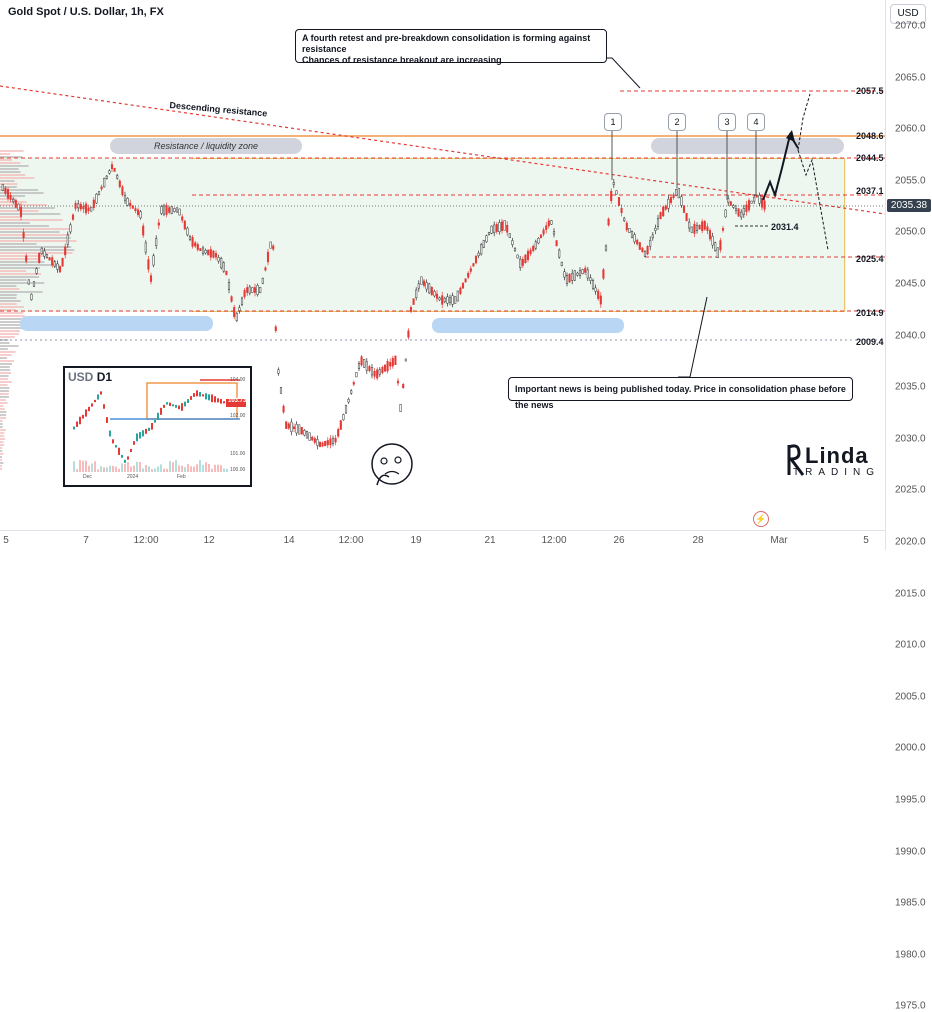 The image size is (932, 1012). Describe the element at coordinates (238, 470) in the screenshot. I see `inset-y-tick: 100.00` at that location.